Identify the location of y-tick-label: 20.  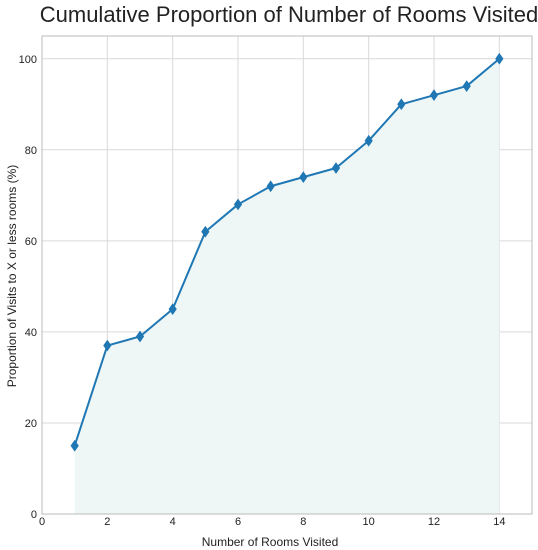
(31, 424).